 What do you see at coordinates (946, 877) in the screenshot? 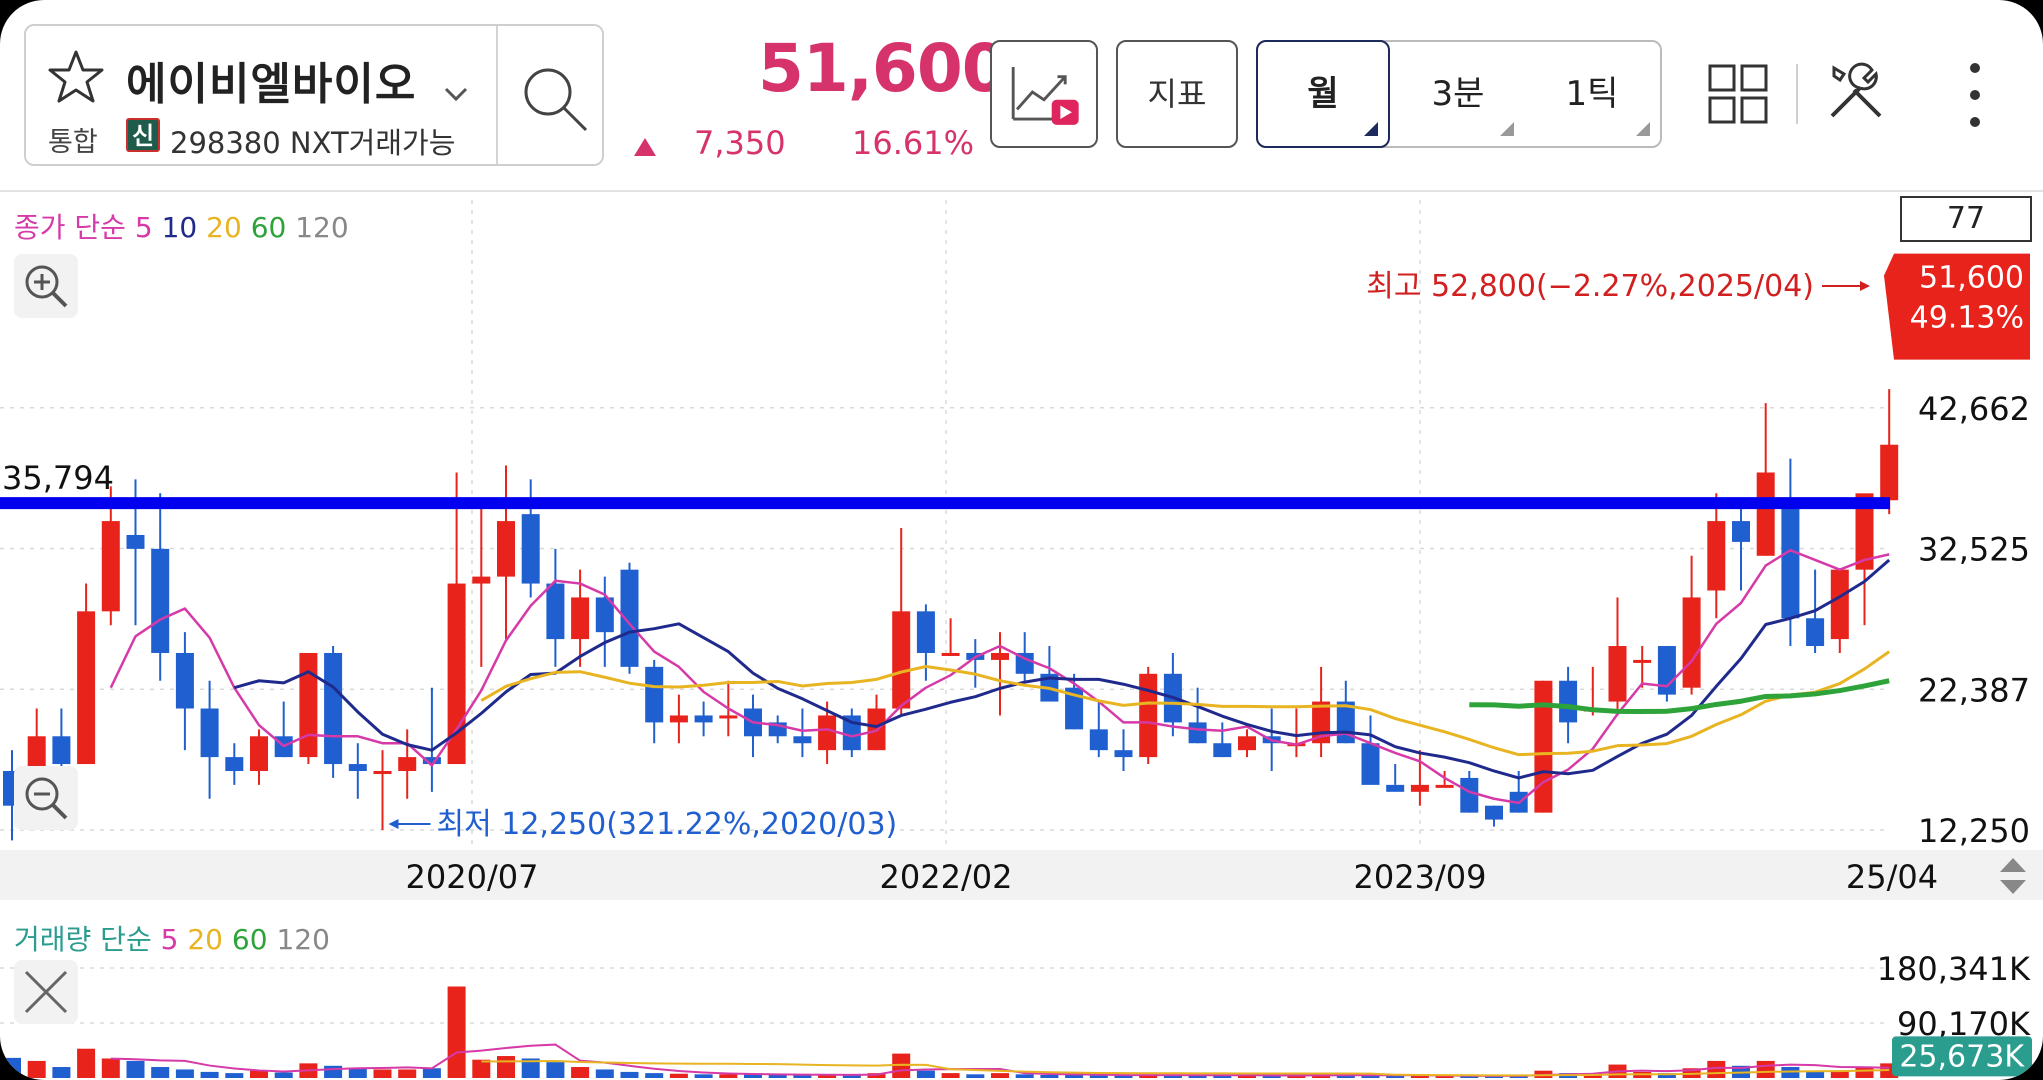
I see `time-axis-label: 2022/02` at bounding box center [946, 877].